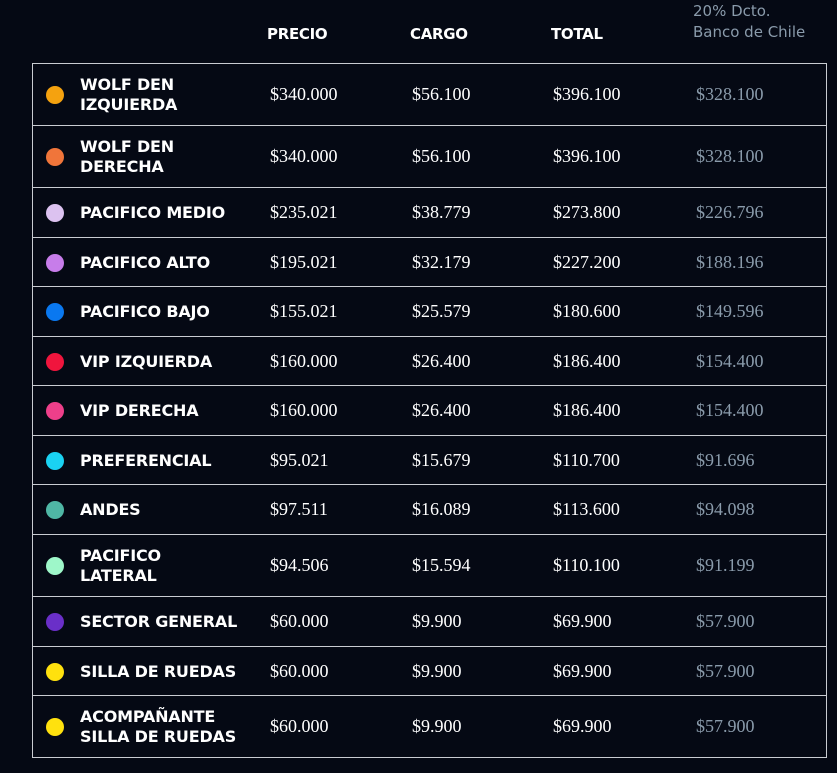  Describe the element at coordinates (299, 565) in the screenshot. I see `price-value: $94.506` at that location.